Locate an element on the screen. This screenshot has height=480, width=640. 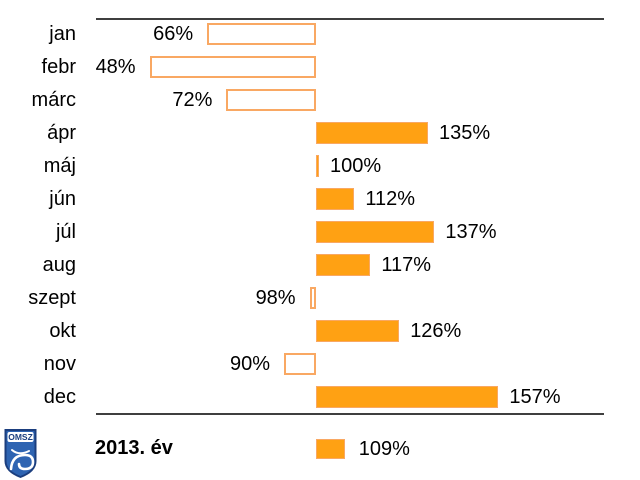
value-label: 98% is located at coordinates (275, 297).